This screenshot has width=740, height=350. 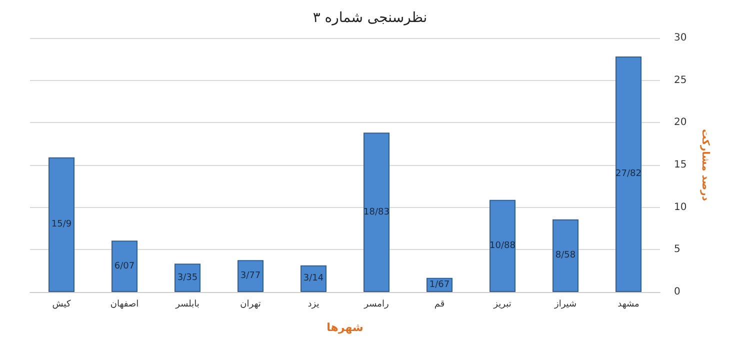 What do you see at coordinates (439, 285) in the screenshot?
I see `data-label: 1/67` at bounding box center [439, 285].